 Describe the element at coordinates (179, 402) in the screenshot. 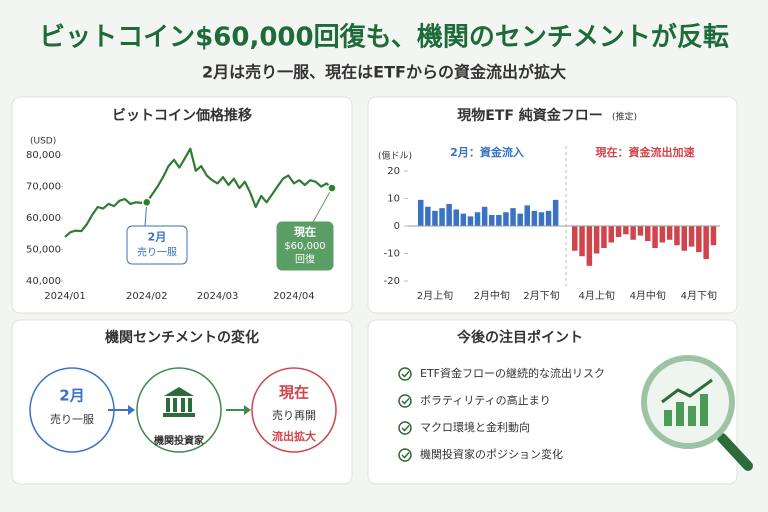

I see `bank-icon` at that location.